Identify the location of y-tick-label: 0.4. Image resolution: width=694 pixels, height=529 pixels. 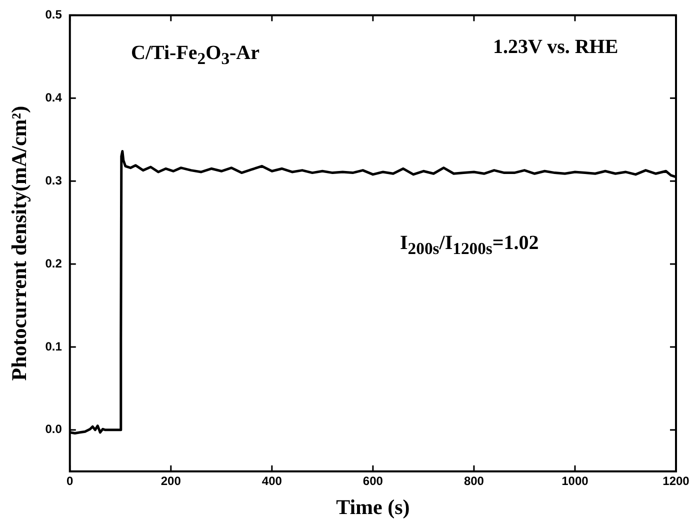
(53, 97).